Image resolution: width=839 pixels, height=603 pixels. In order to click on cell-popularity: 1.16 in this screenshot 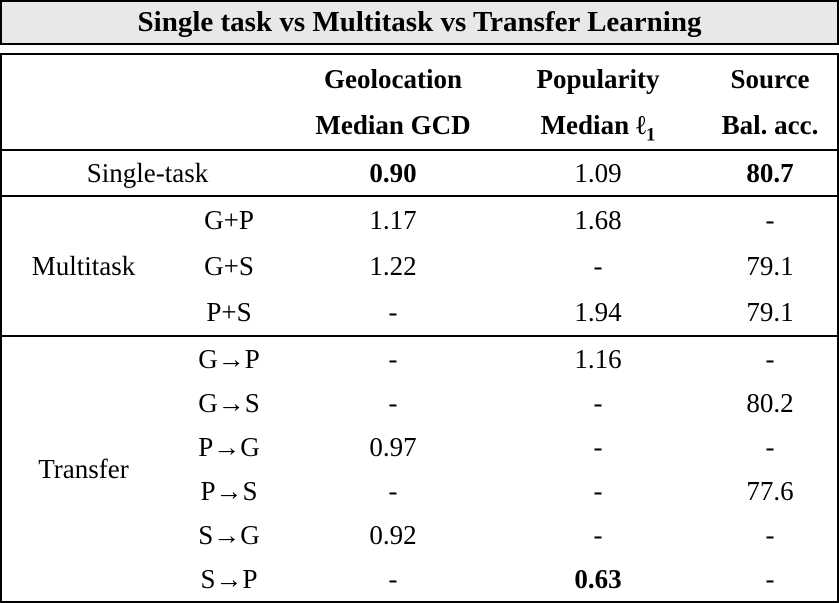, I will do `click(598, 359)`.